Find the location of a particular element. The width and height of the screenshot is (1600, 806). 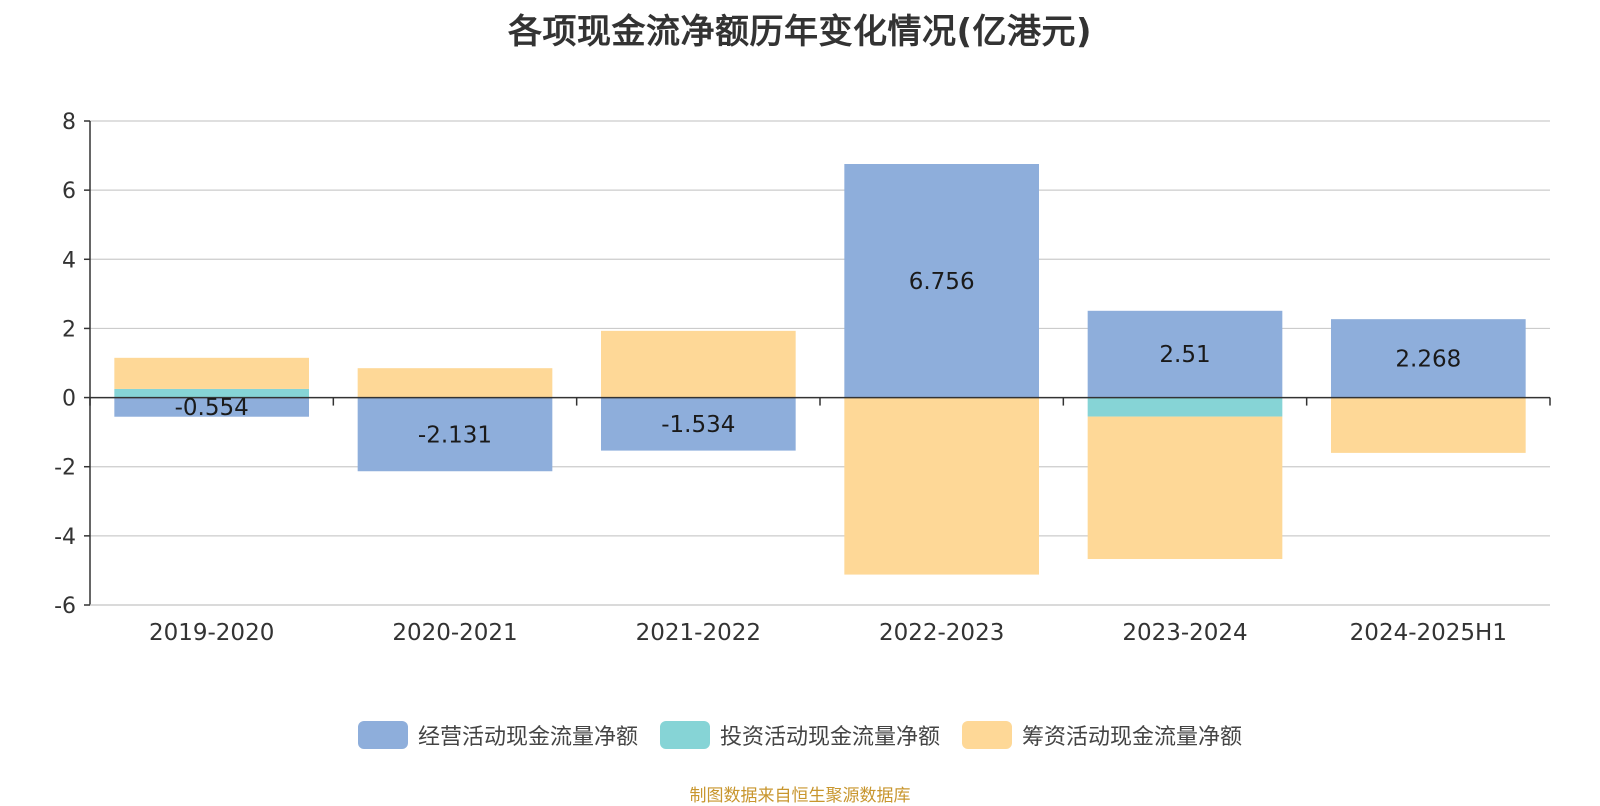

data-label: 2.268 is located at coordinates (1428, 359).